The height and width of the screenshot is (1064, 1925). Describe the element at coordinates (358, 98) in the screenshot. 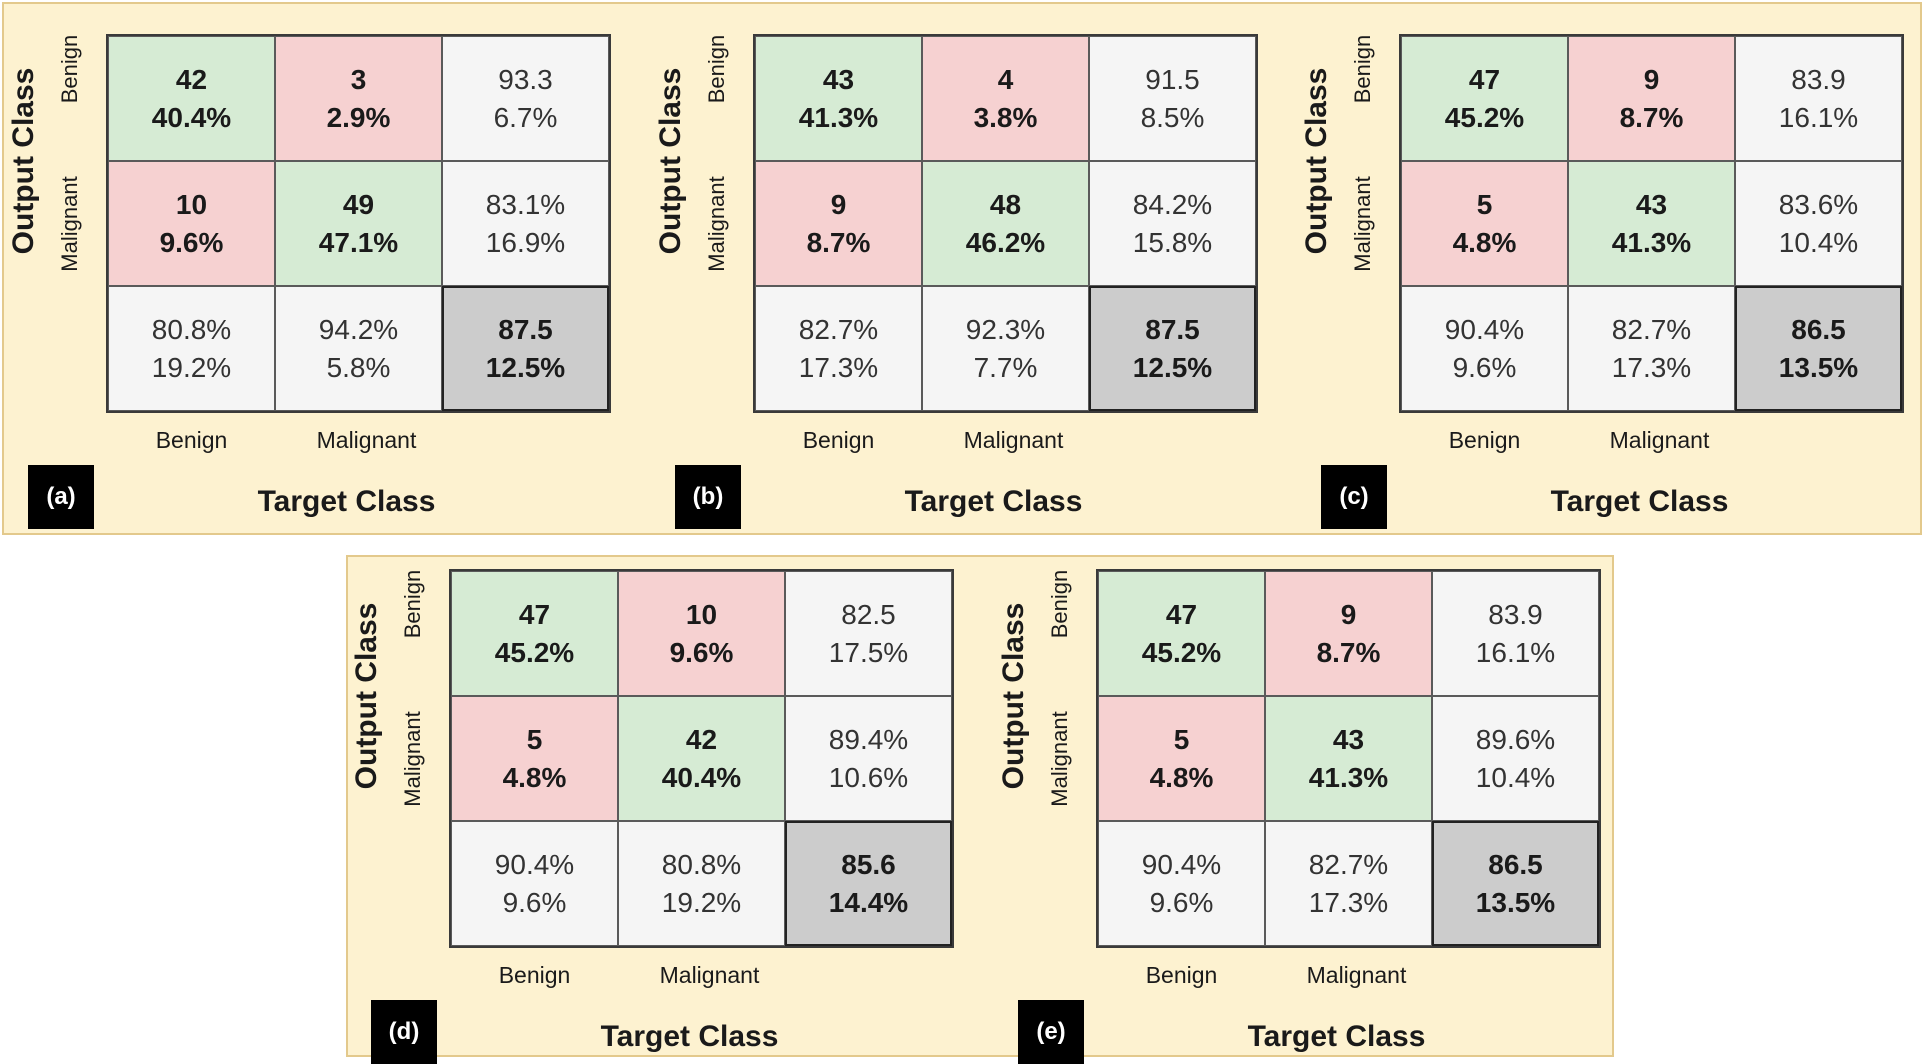

I see `matrix-cell-r0-c1: 3 2.9%` at that location.